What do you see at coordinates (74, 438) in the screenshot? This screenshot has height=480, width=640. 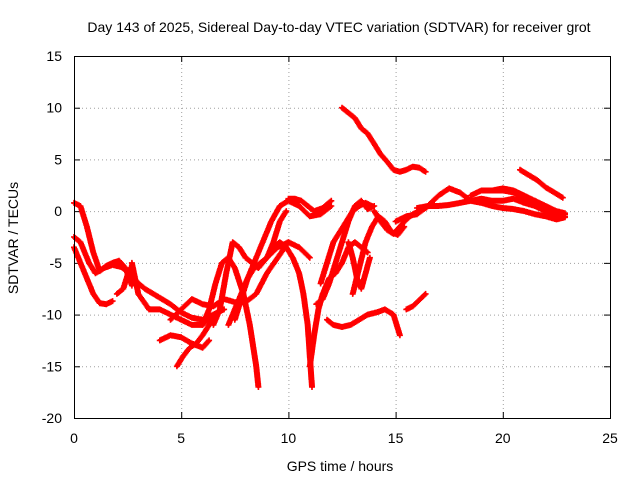 I see `x-tick-label: 0` at bounding box center [74, 438].